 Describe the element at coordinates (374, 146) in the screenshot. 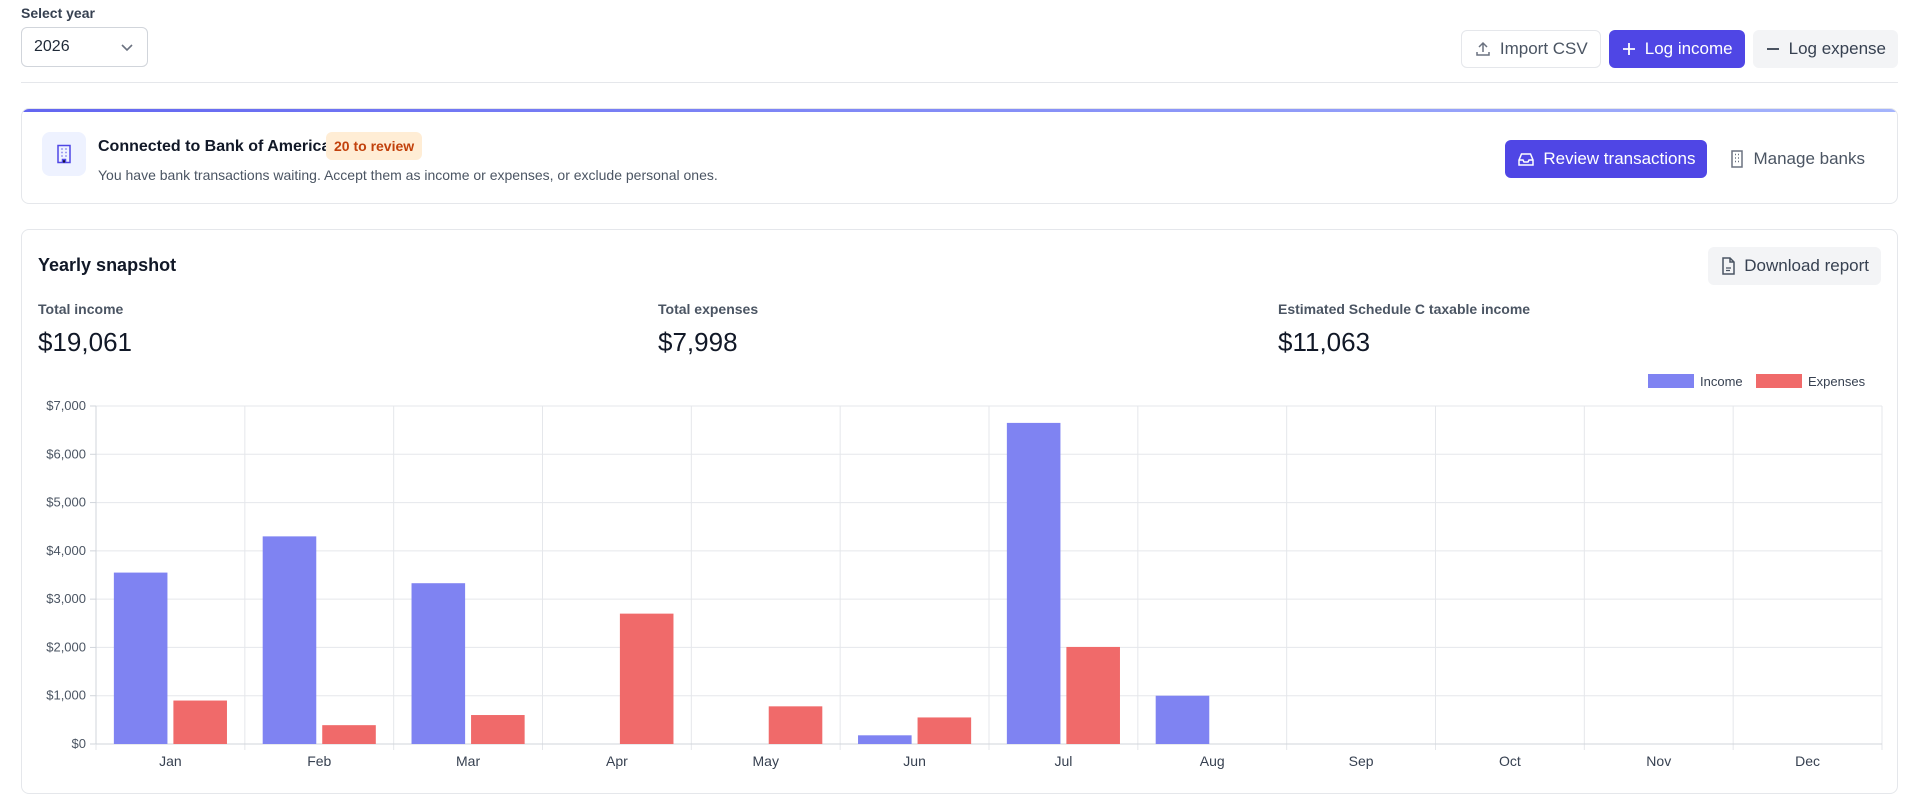

I see `review-count-badge: 20 to review` at that location.